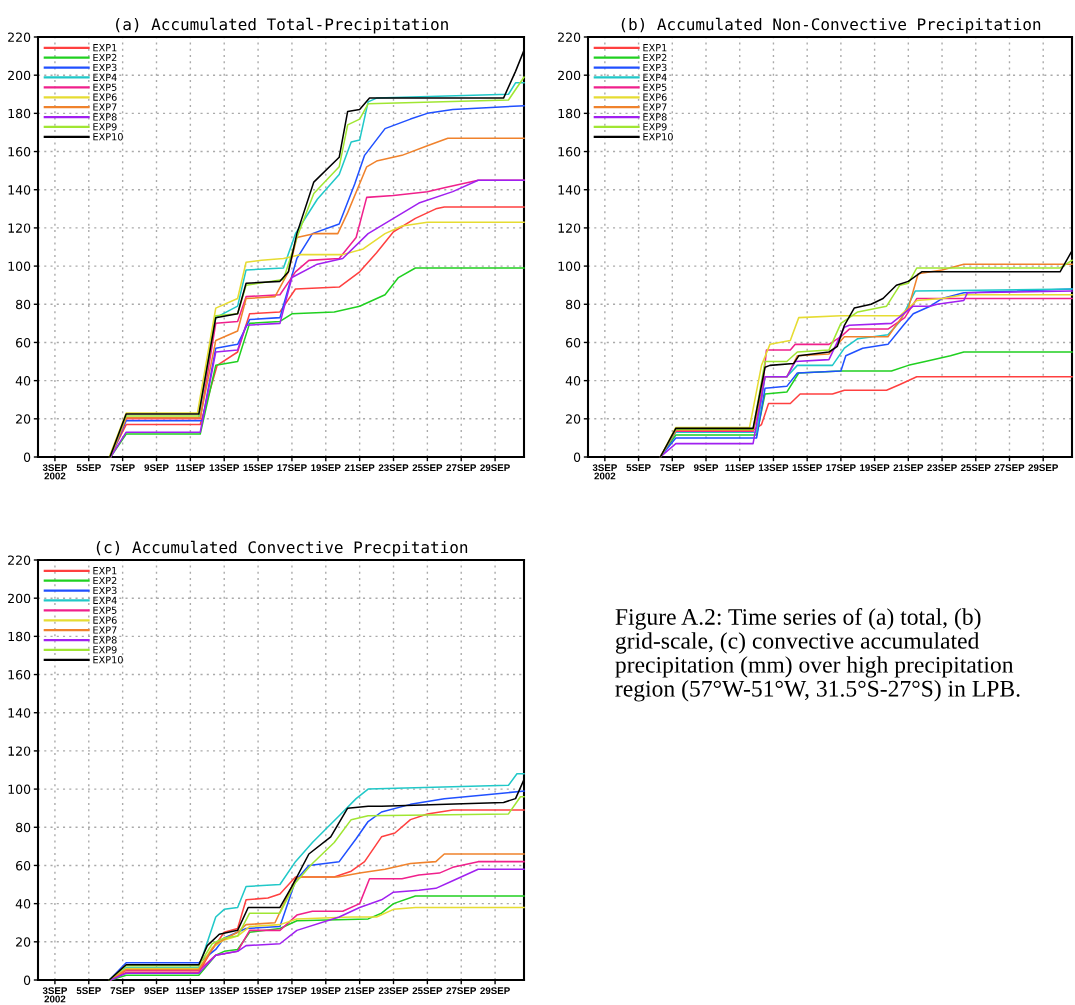 This screenshot has width=1075, height=1005. Describe the element at coordinates (282, 25) in the screenshot. I see `chart-title: (a) Accumulated Total-Precipitation` at that location.